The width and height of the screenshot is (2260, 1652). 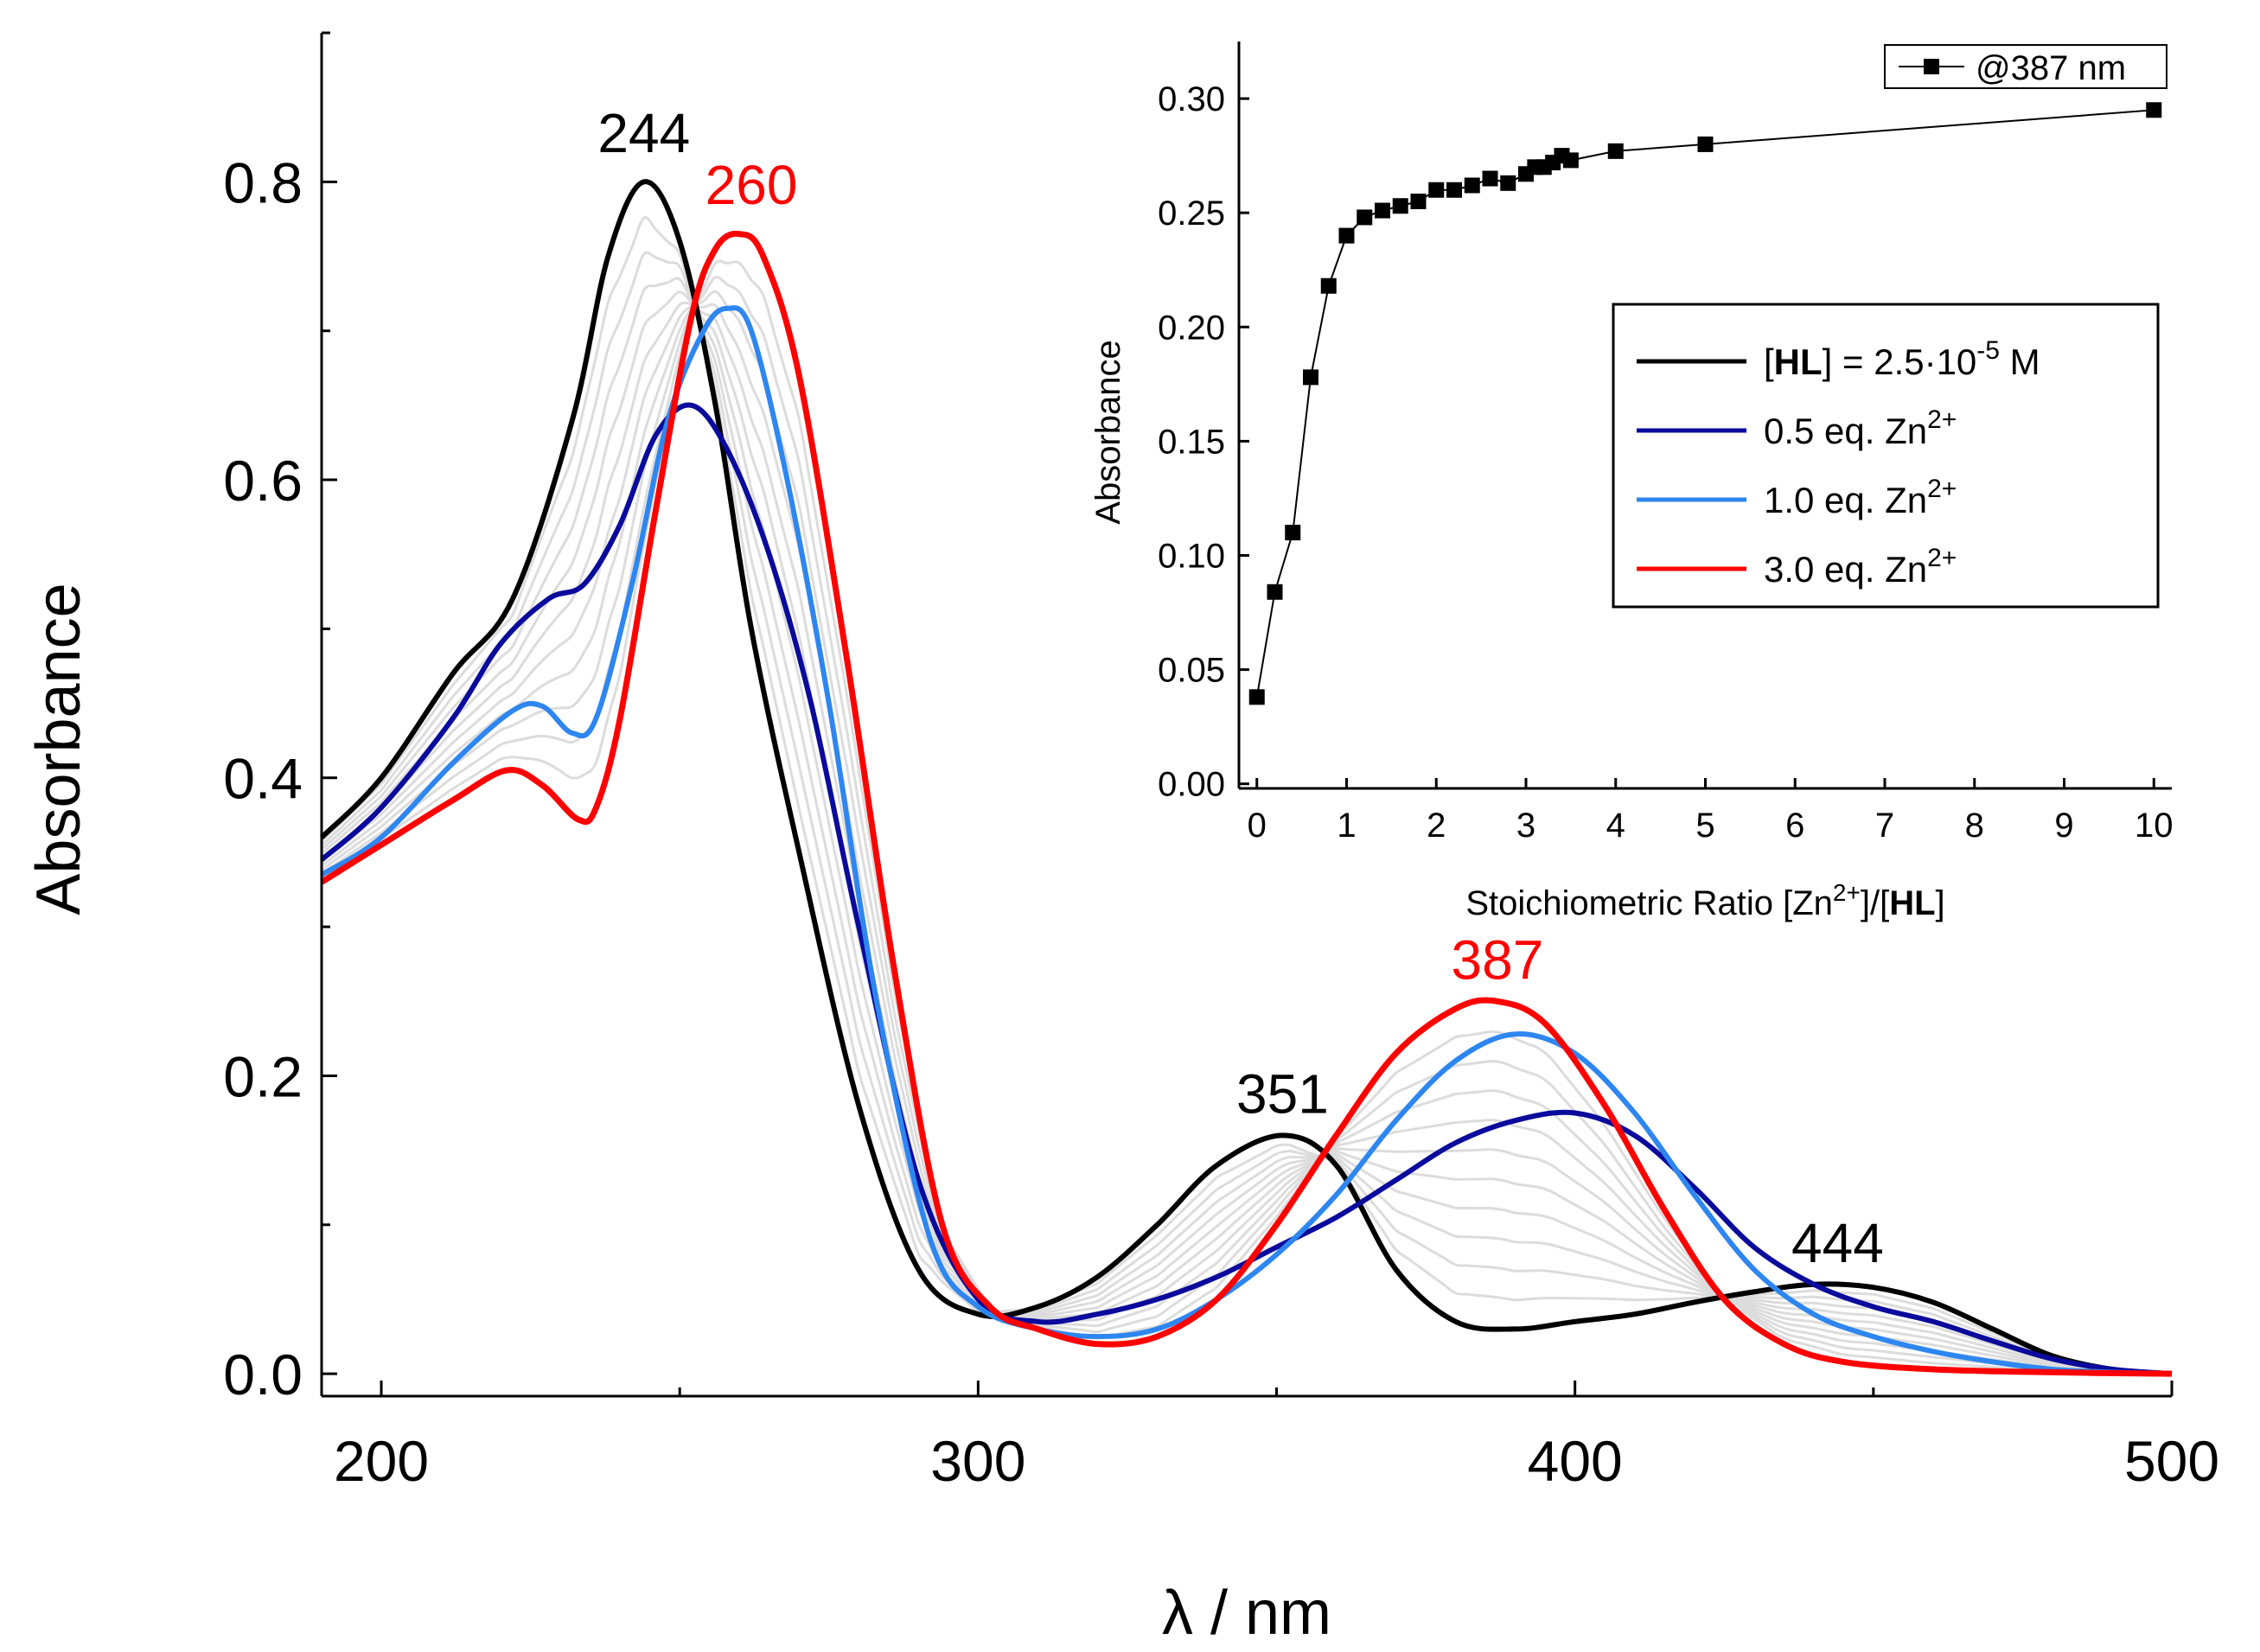 I want to click on legend-label-bold: HL, so click(x=1799, y=361).